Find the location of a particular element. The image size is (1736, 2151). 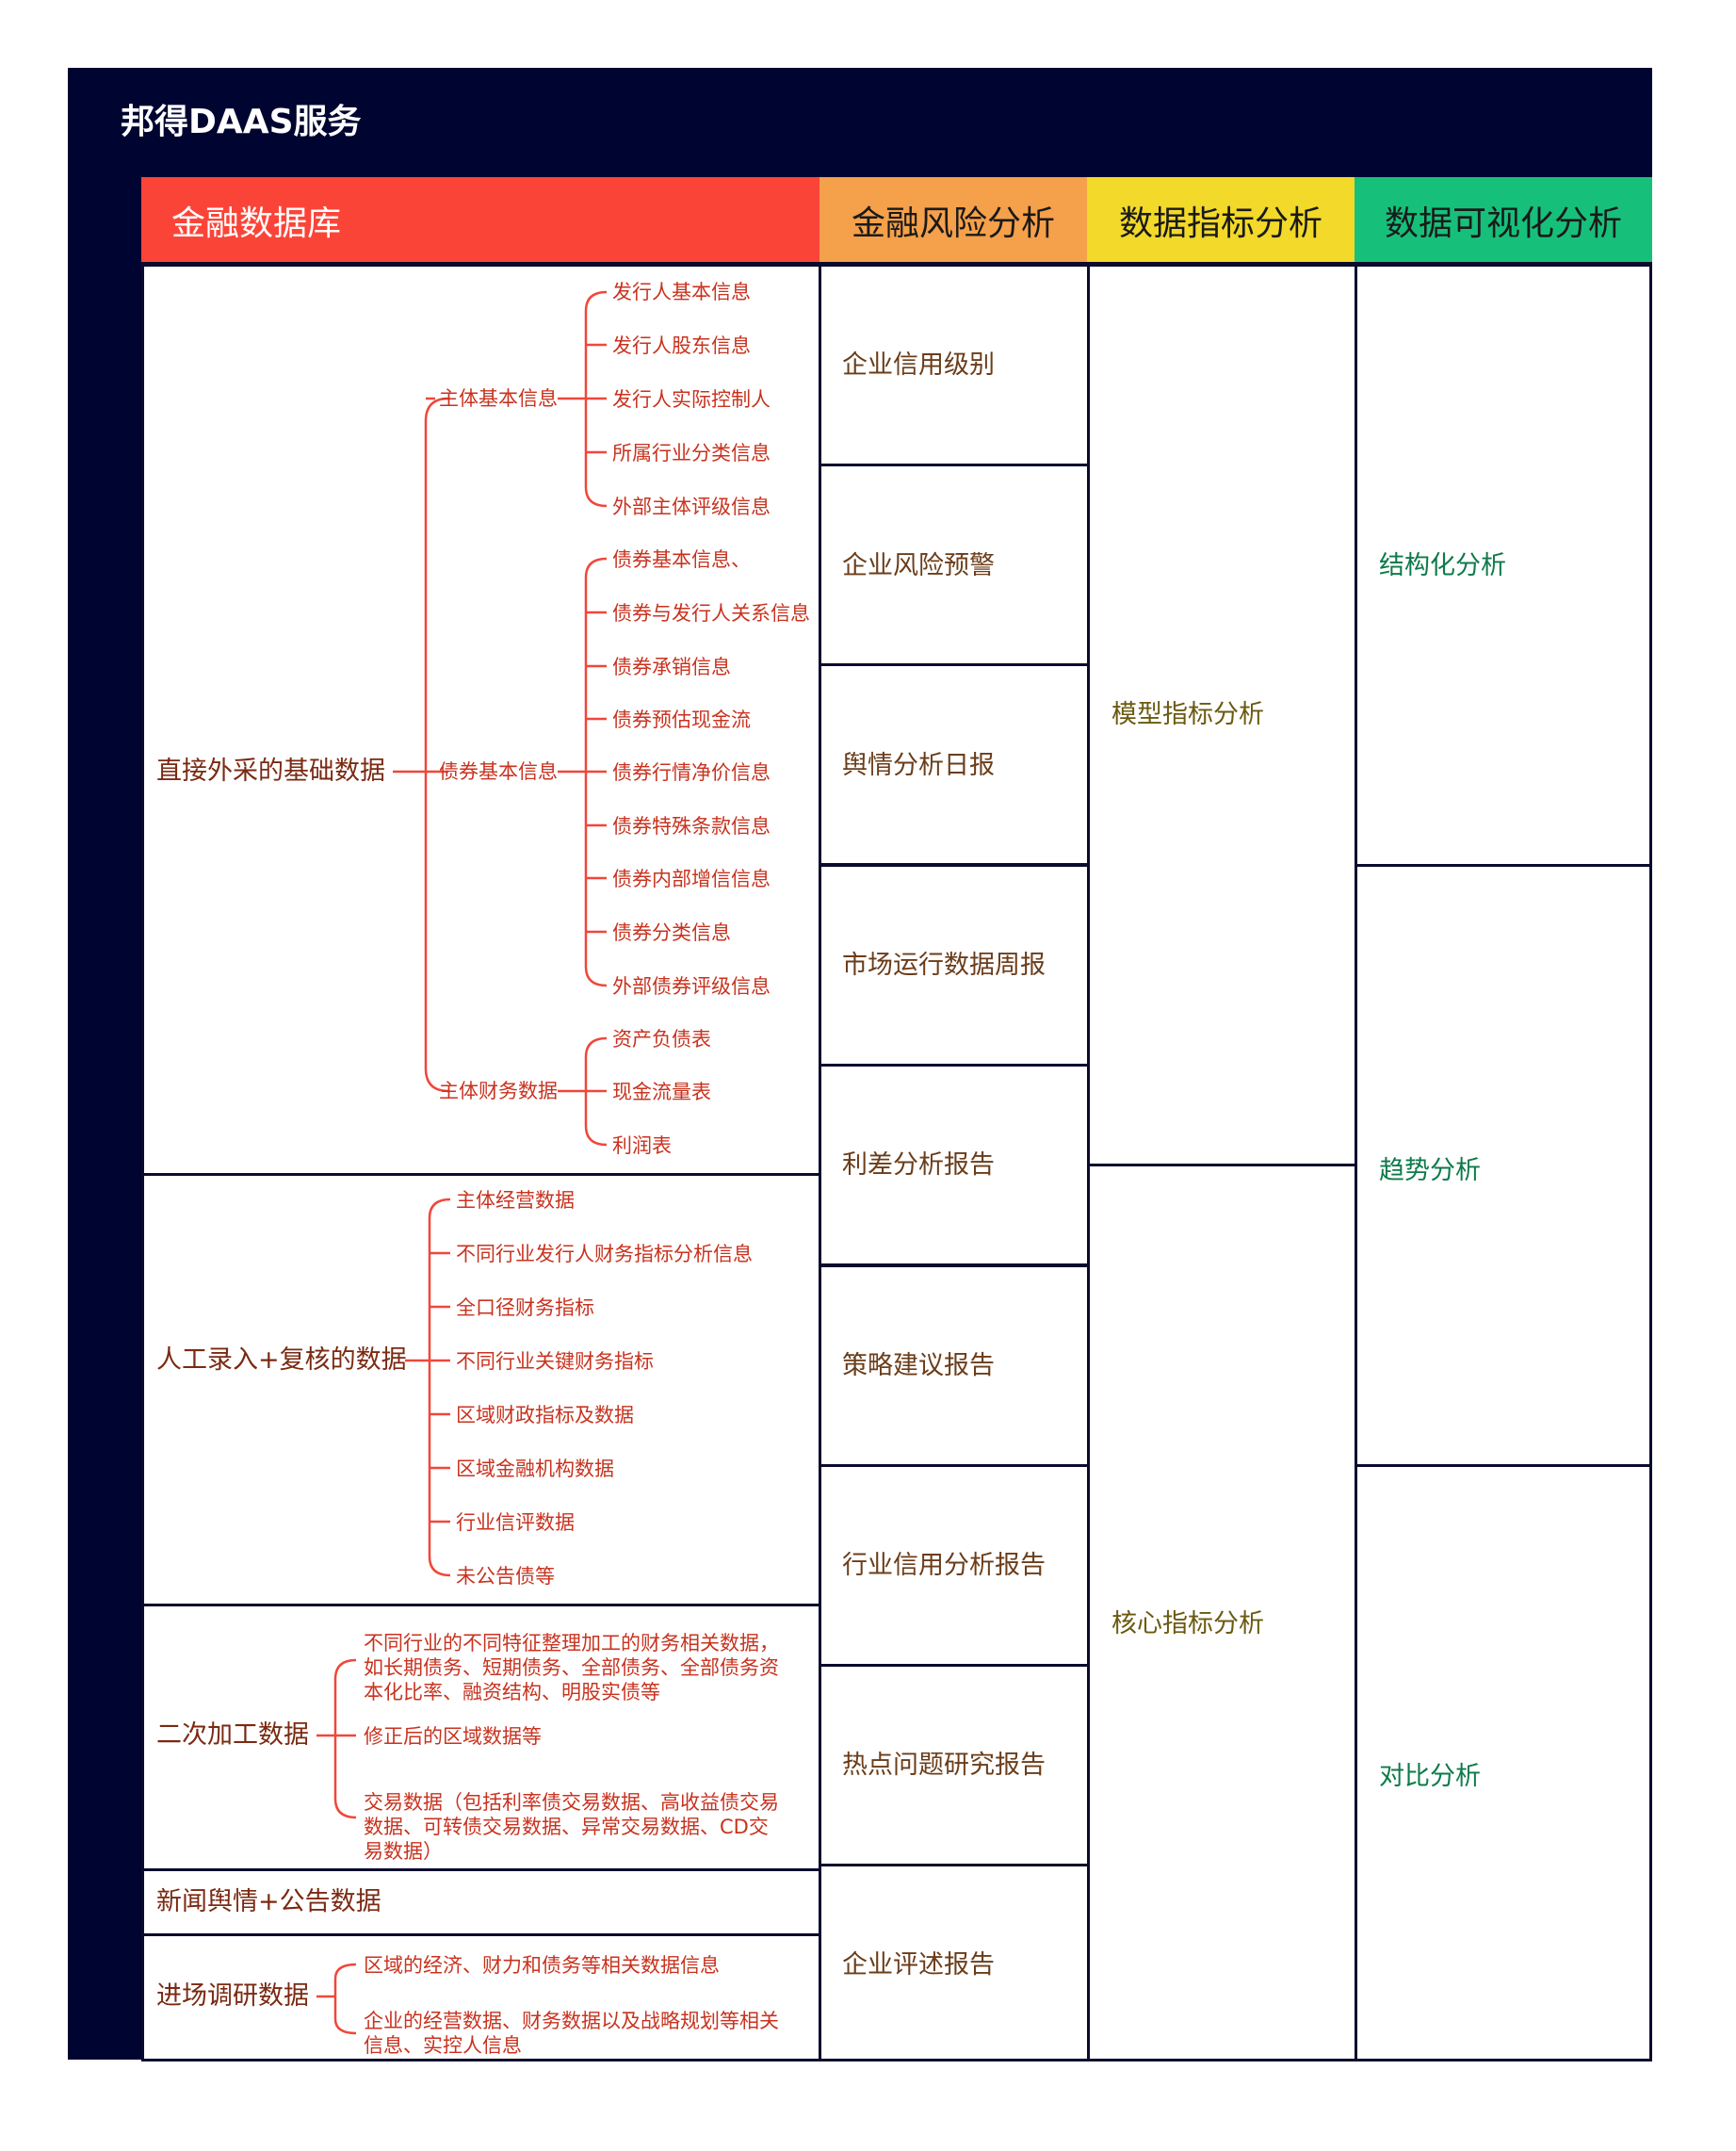

leaf-item: 外部主体评级信息 is located at coordinates (691, 507).